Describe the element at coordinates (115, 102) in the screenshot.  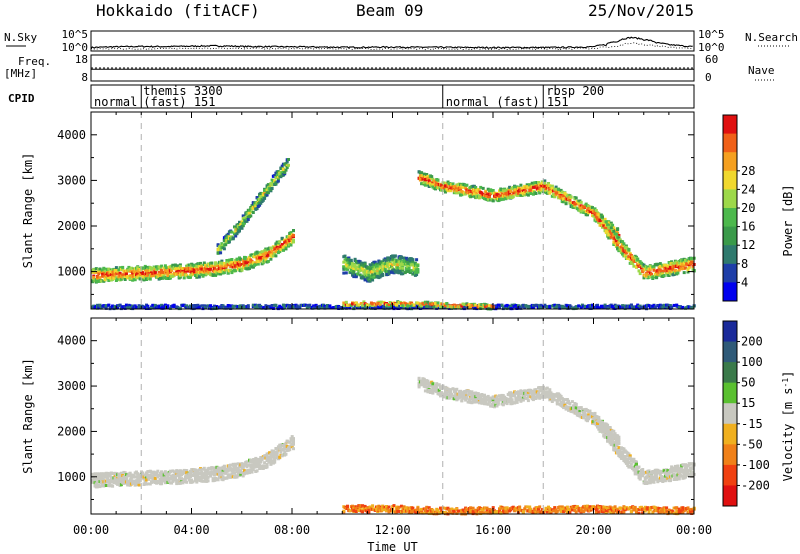
I see `cpid-segment-0: normal` at that location.